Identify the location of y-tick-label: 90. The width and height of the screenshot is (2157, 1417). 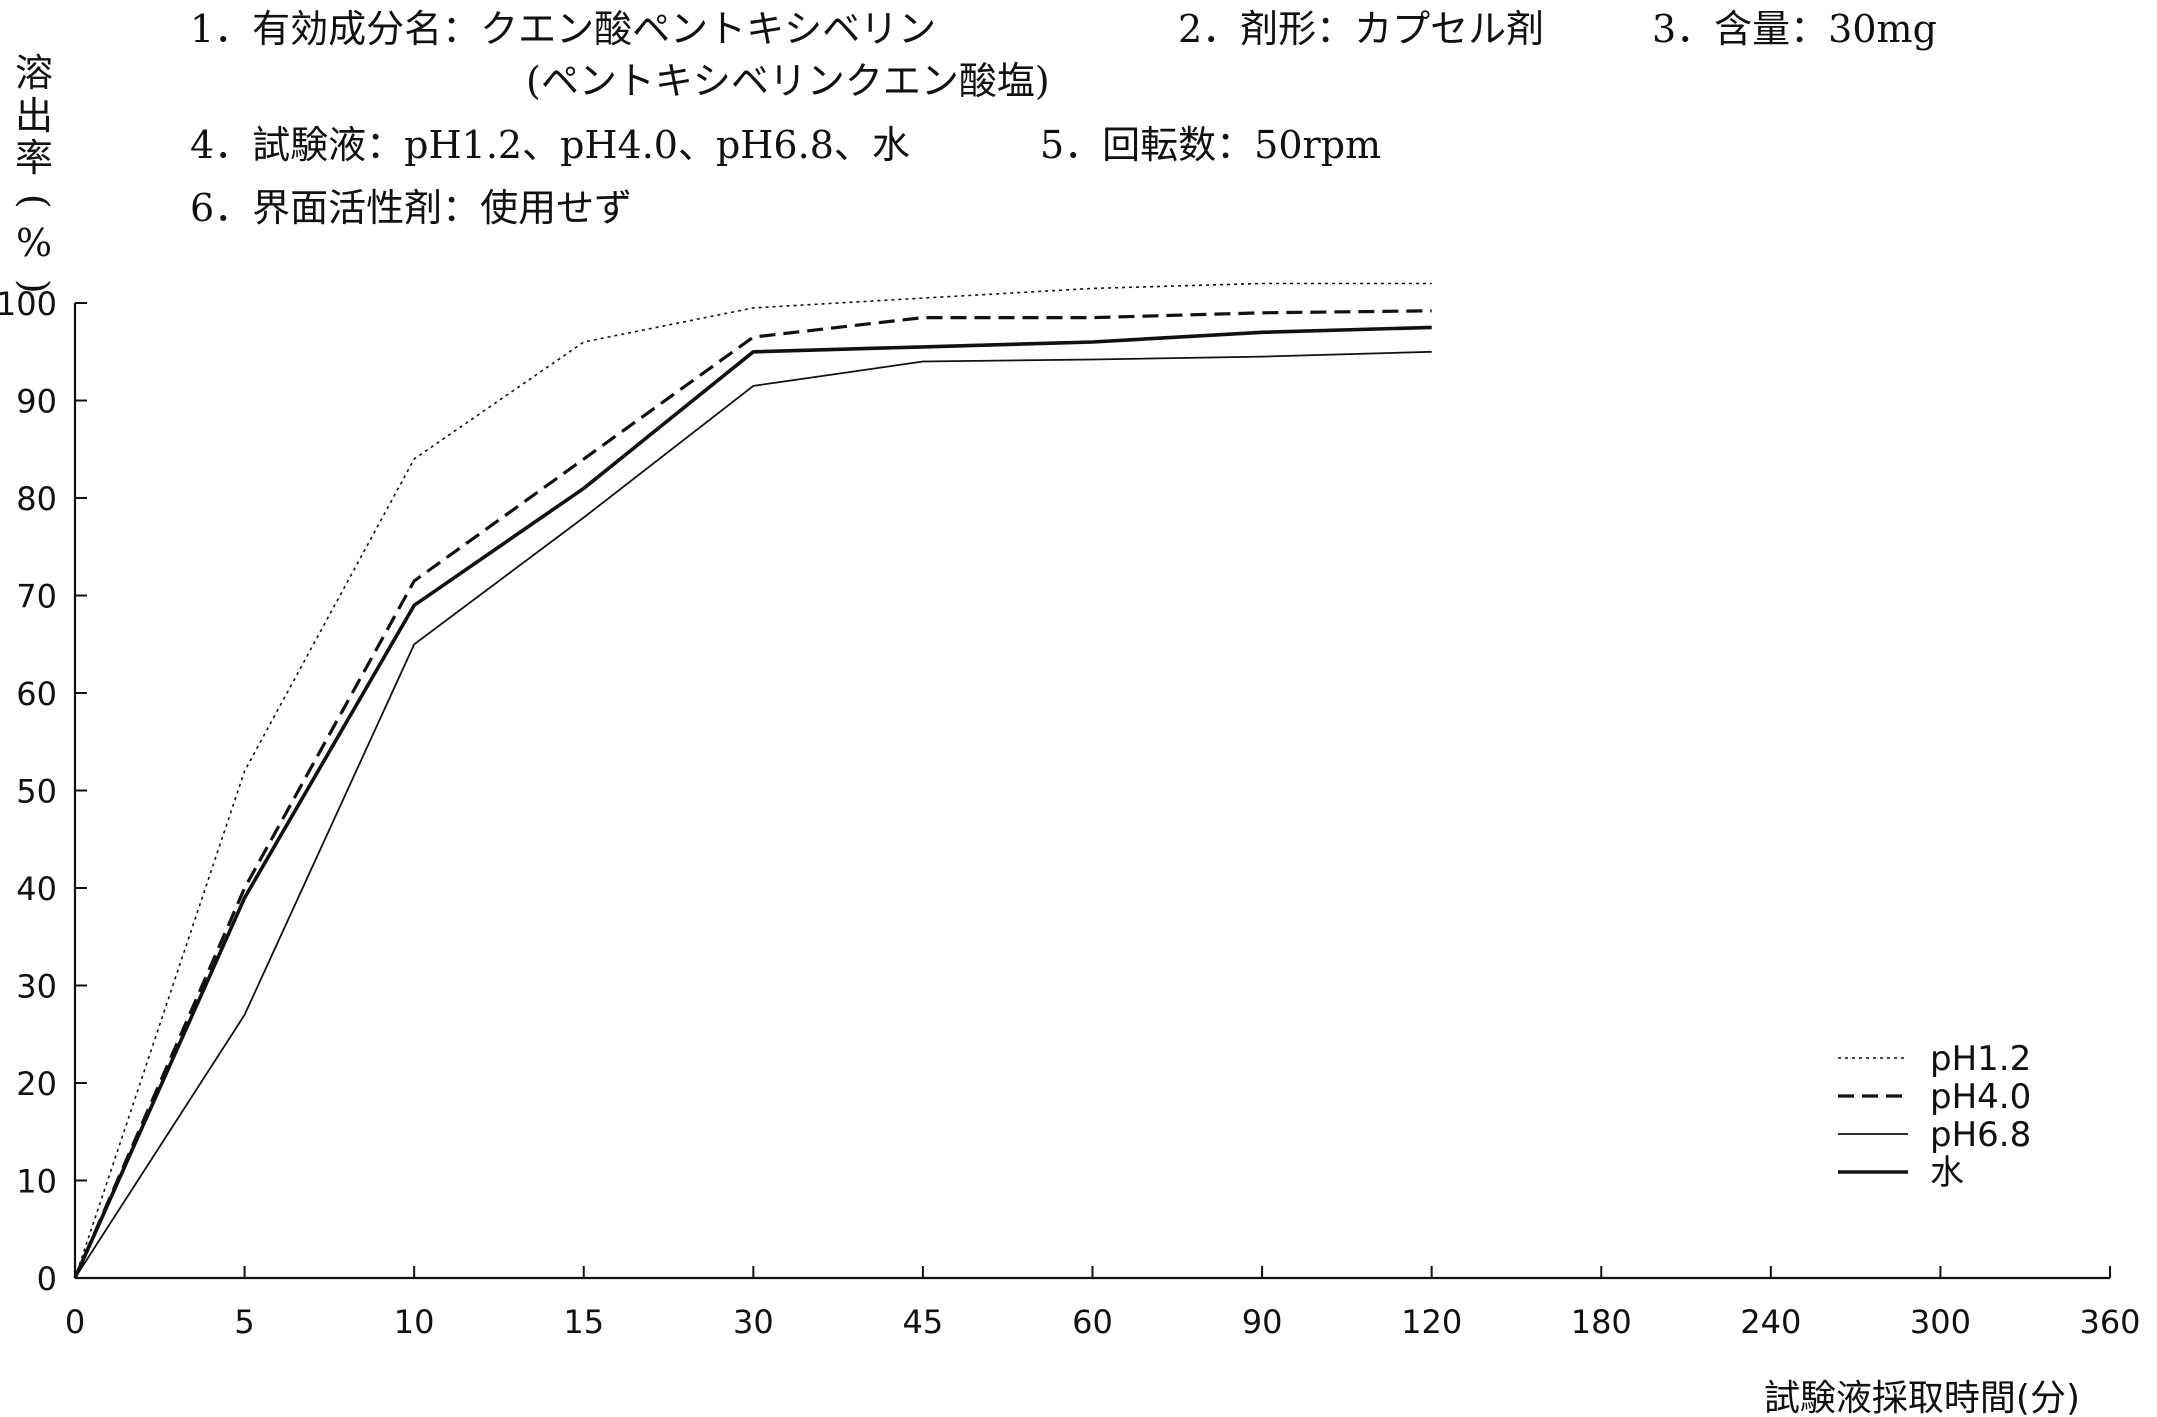
(36, 402).